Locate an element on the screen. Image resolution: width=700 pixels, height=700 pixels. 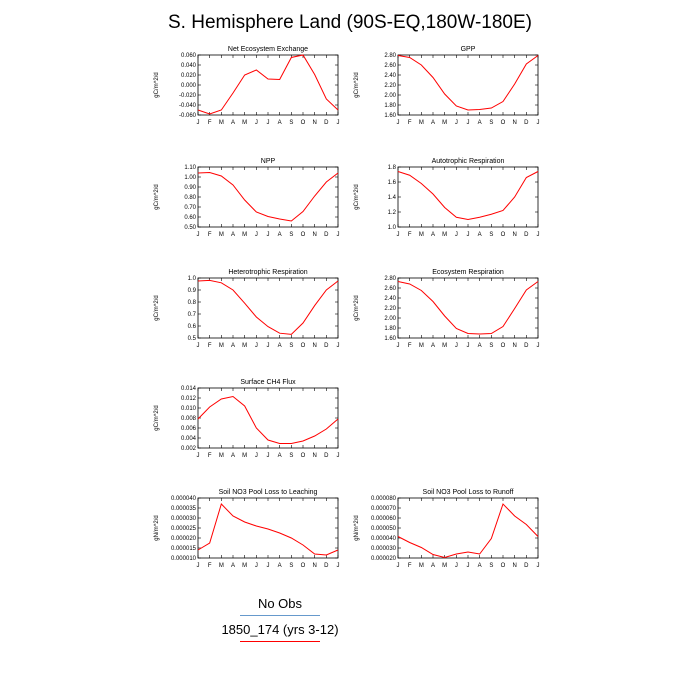
y-tick-label: 0.006 is located at coordinates (189, 429).